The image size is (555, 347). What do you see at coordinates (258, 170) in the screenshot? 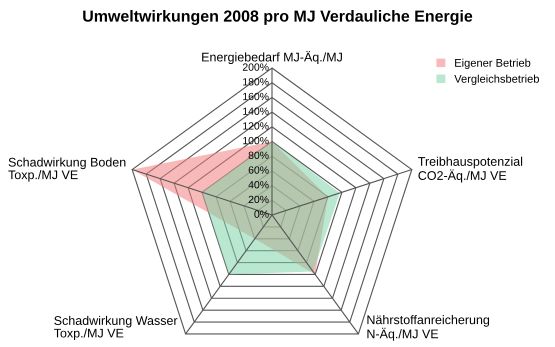
I see `y-tick-label: 60%` at bounding box center [258, 170].